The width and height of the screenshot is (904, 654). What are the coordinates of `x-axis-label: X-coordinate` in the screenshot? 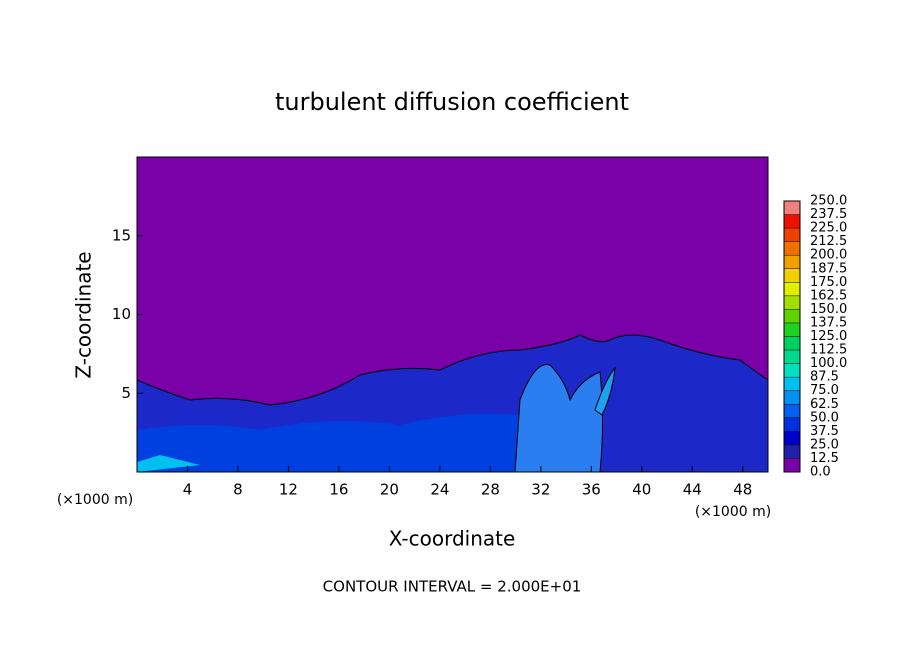 It's located at (452, 539).